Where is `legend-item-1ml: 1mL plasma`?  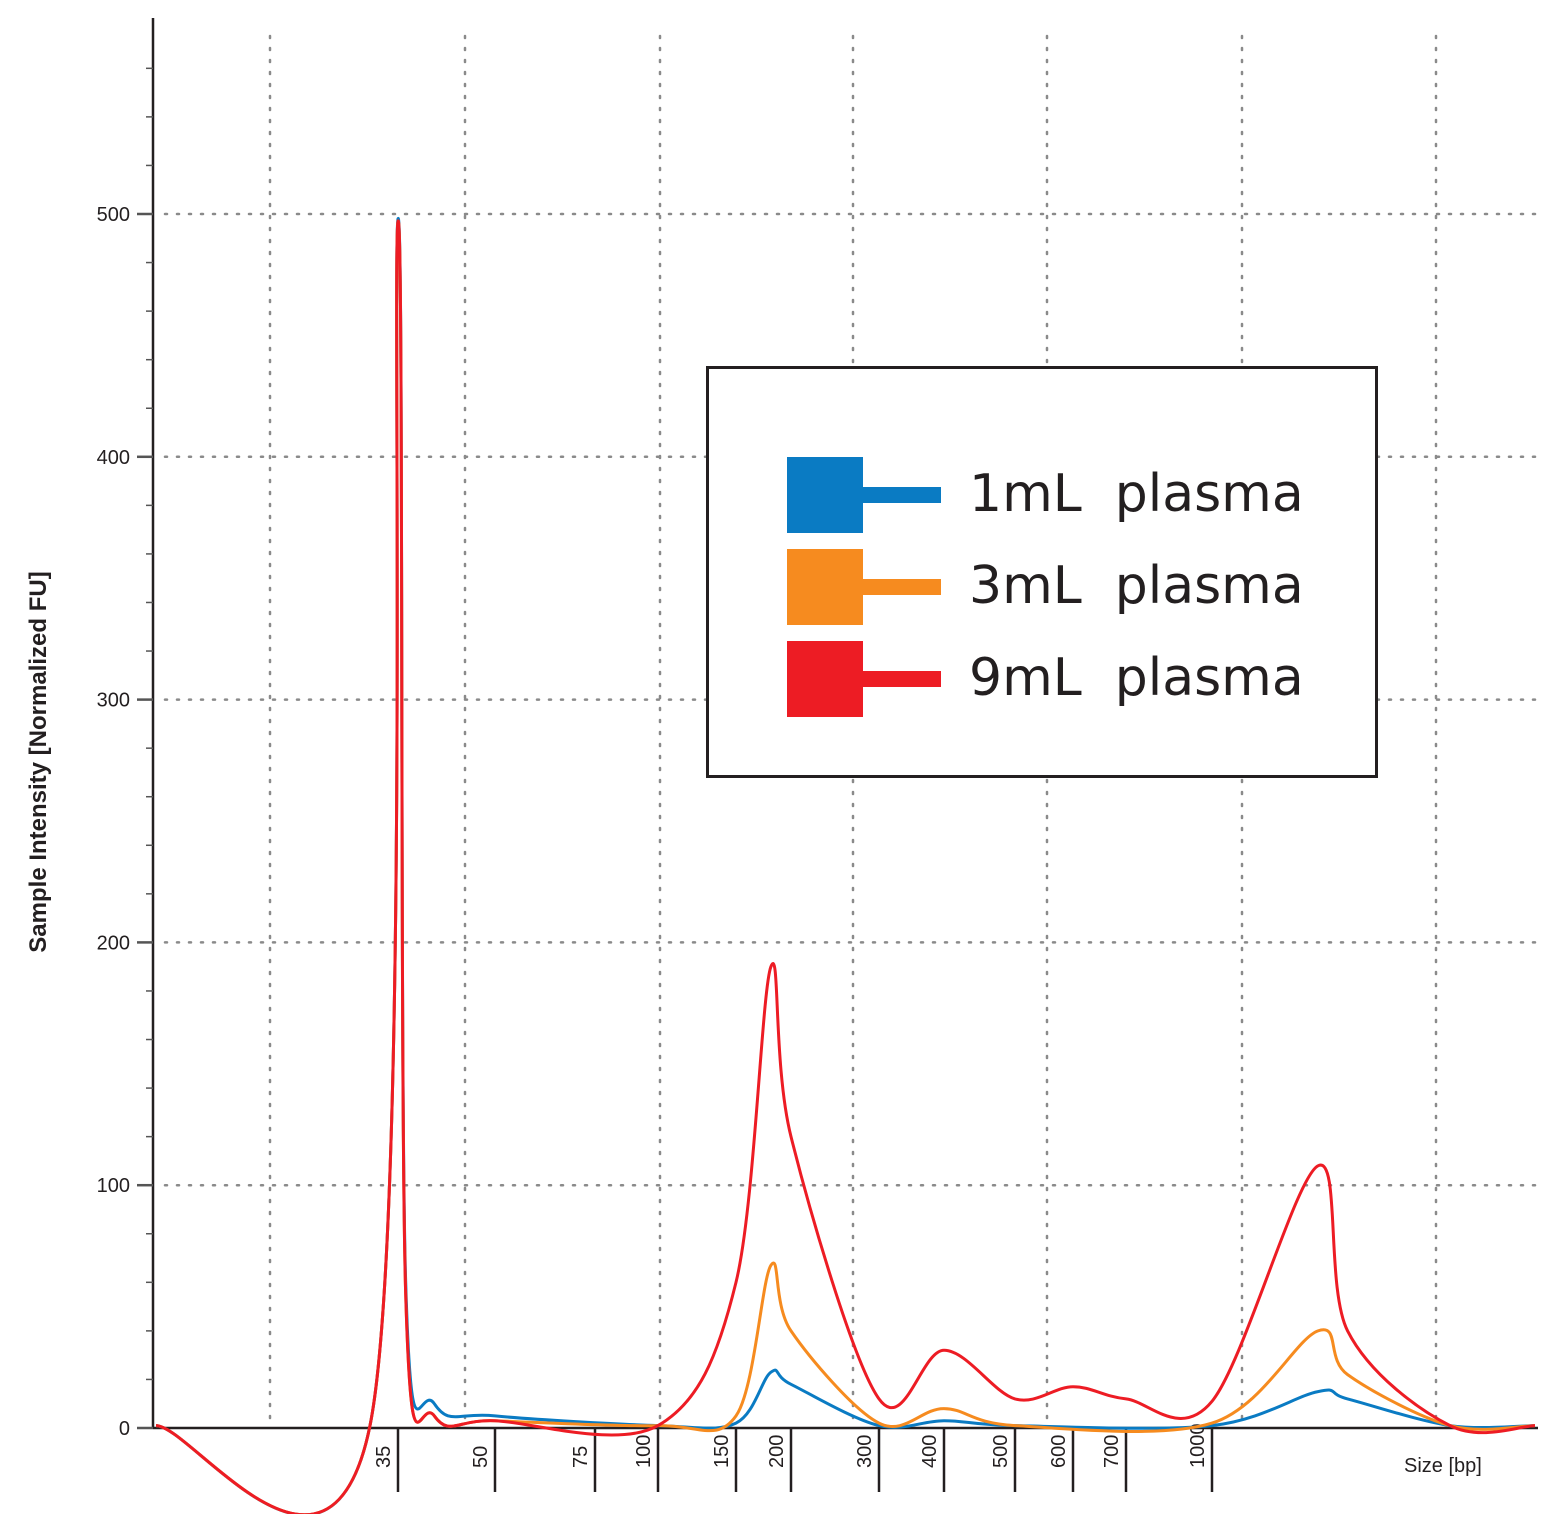 legend-item-1ml: 1mL plasma is located at coordinates (1077, 495).